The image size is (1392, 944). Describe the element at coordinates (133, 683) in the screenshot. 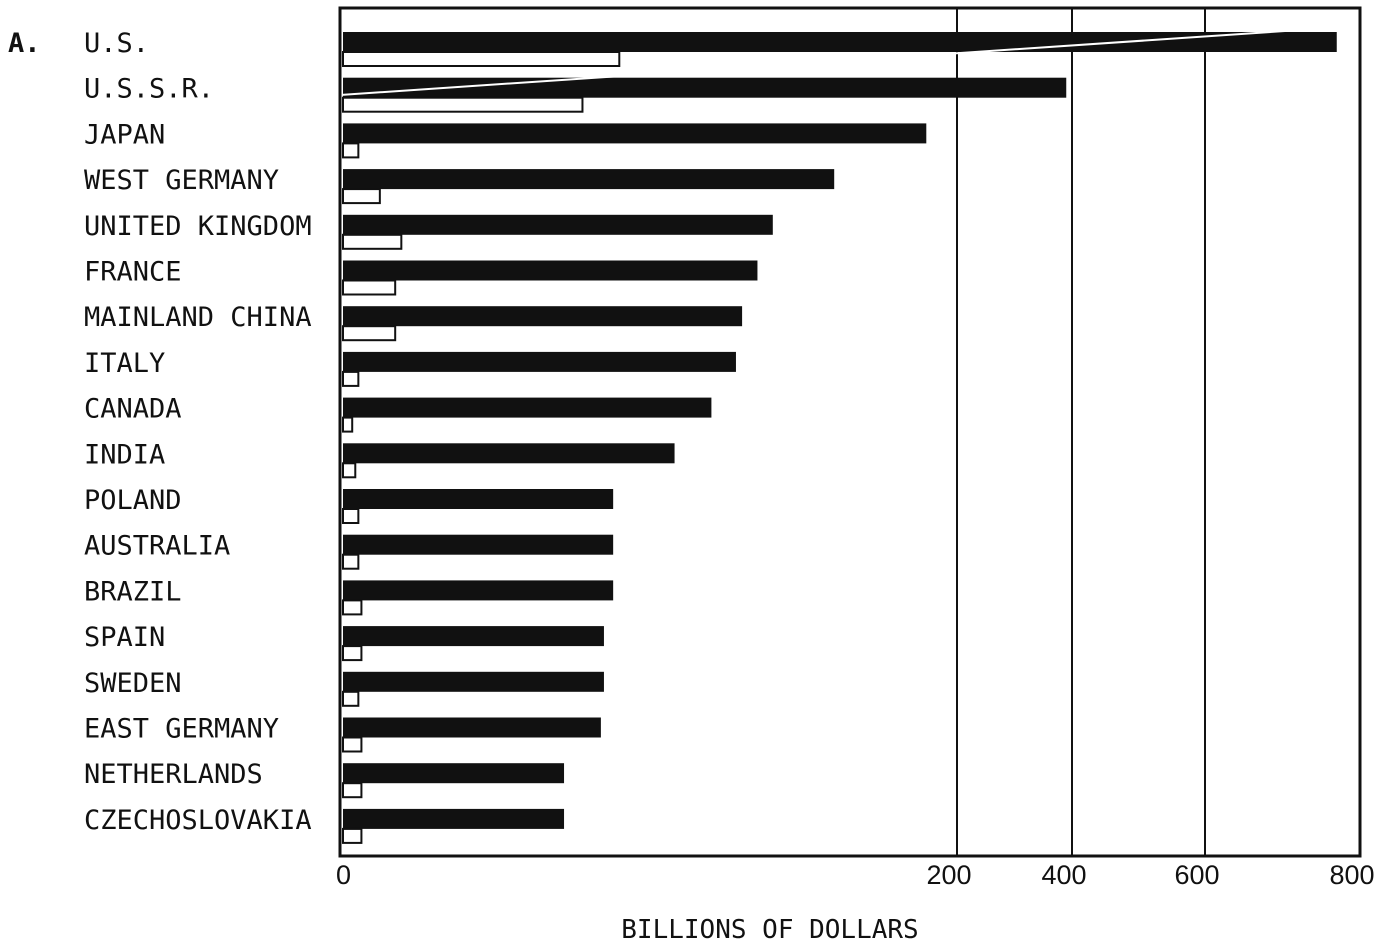

I see `category-label: SWEDEN` at that location.